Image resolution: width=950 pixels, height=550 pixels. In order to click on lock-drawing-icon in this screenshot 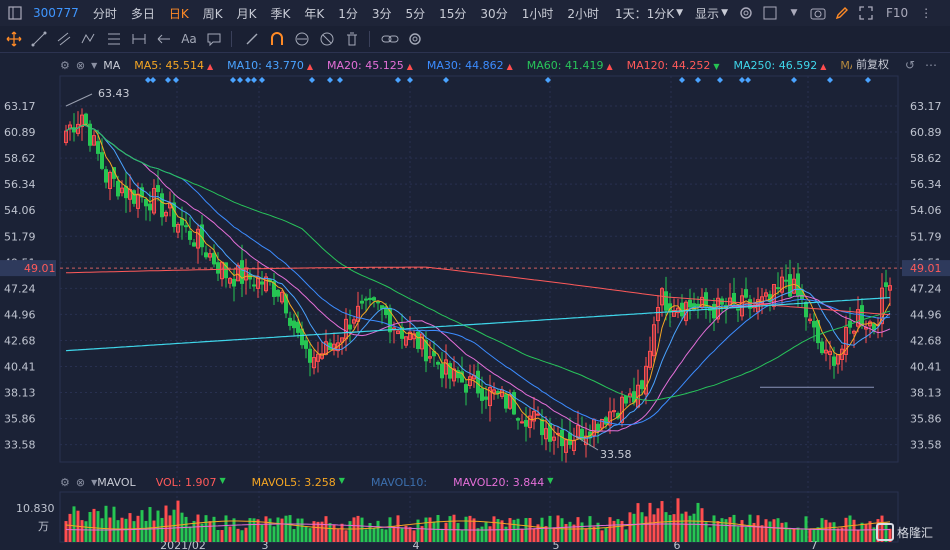, I will do `click(302, 39)`.